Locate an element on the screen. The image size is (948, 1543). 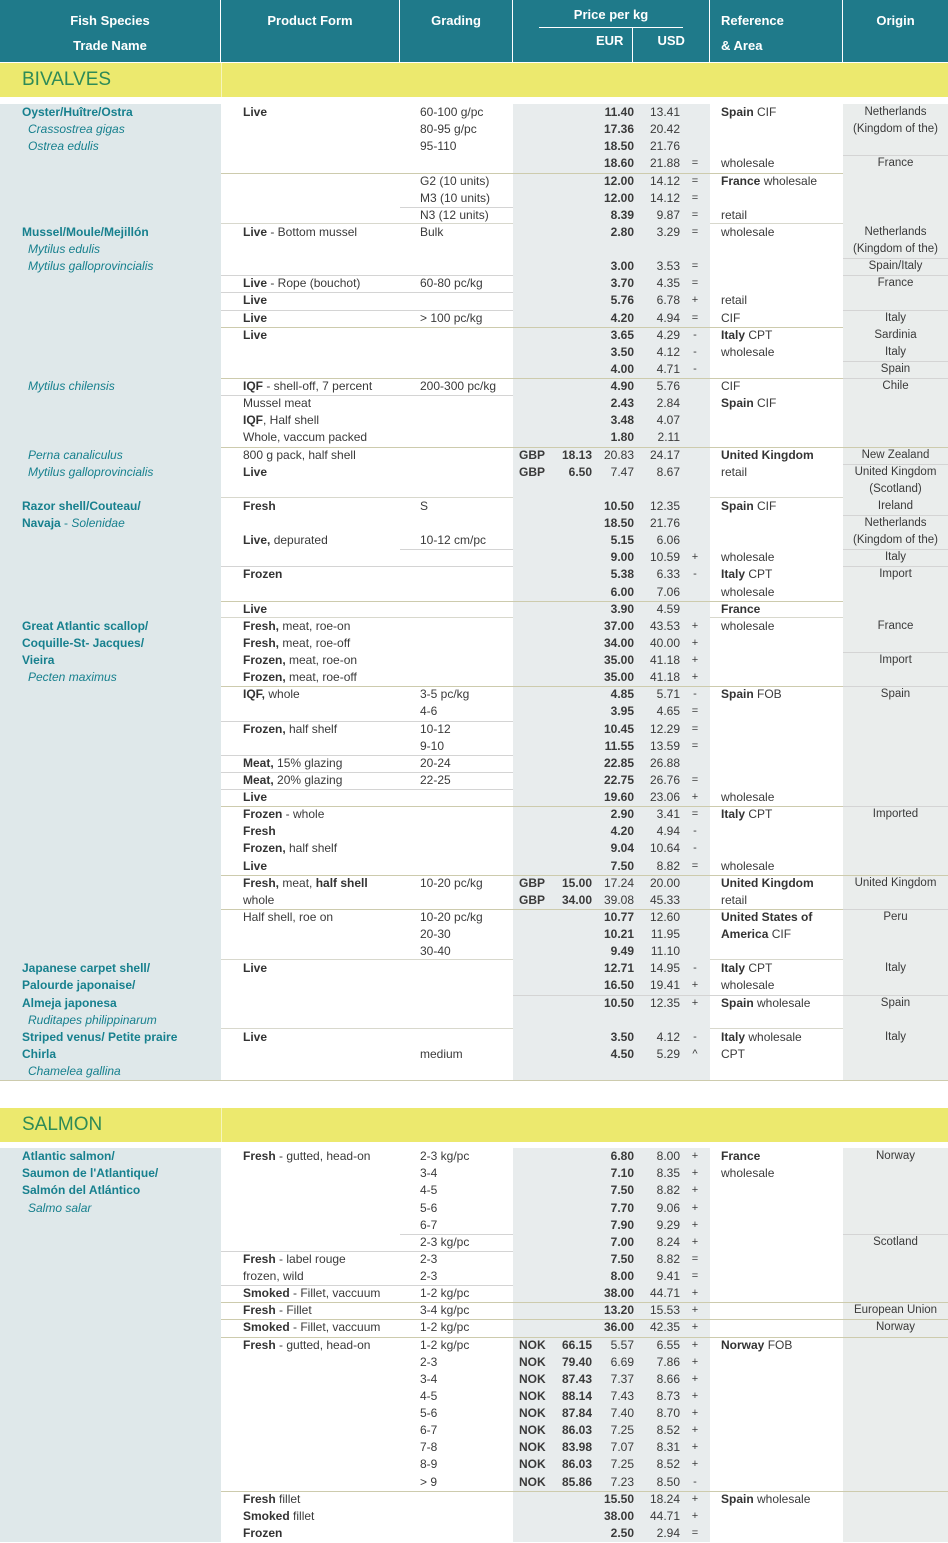
column-header-price: Price per kg EUR USD is located at coordinates (611, 31).